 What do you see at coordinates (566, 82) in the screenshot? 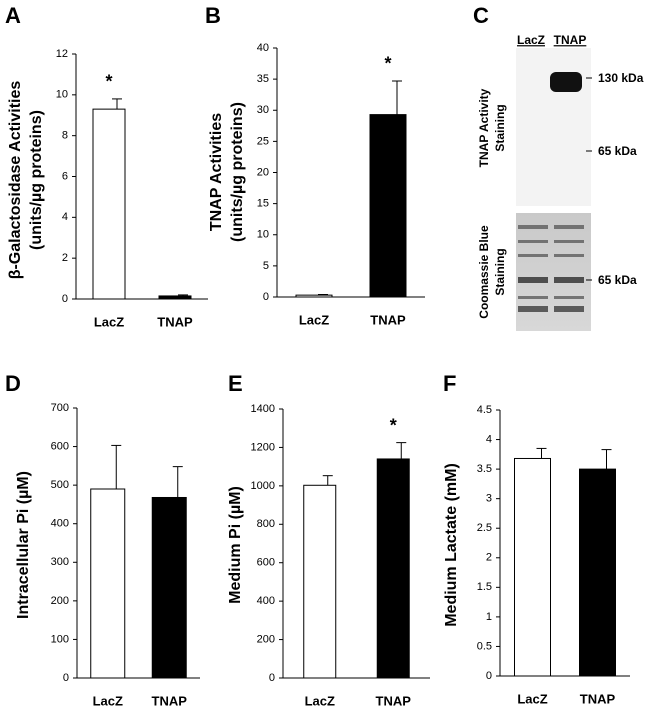
I see `blot-band` at bounding box center [566, 82].